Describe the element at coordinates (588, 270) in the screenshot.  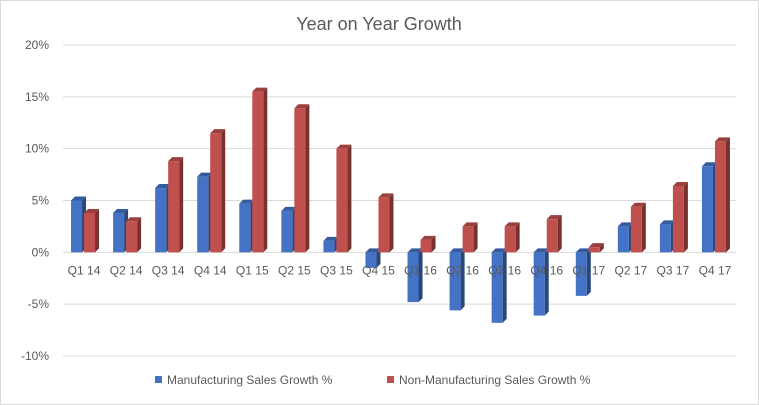
I see `x-tick-label: Q1 17` at that location.